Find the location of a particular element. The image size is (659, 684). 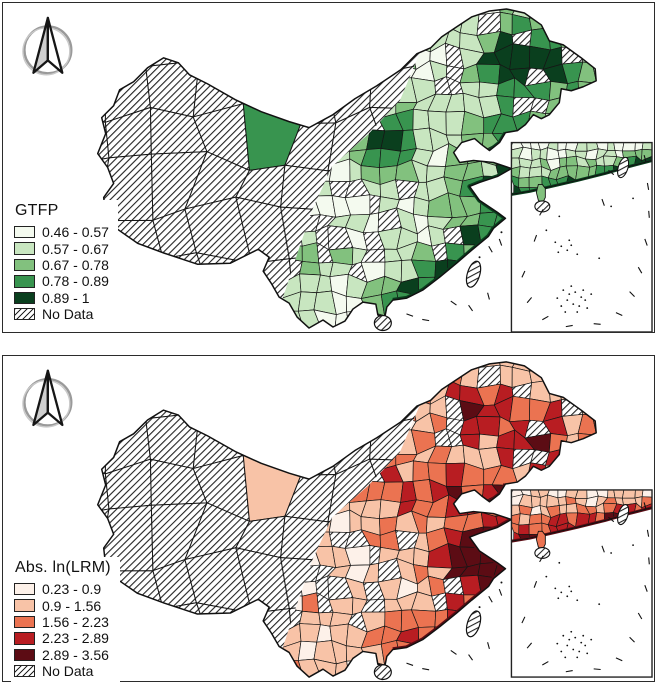

legend-item: 0.9 - 1.56 is located at coordinates (62, 605).